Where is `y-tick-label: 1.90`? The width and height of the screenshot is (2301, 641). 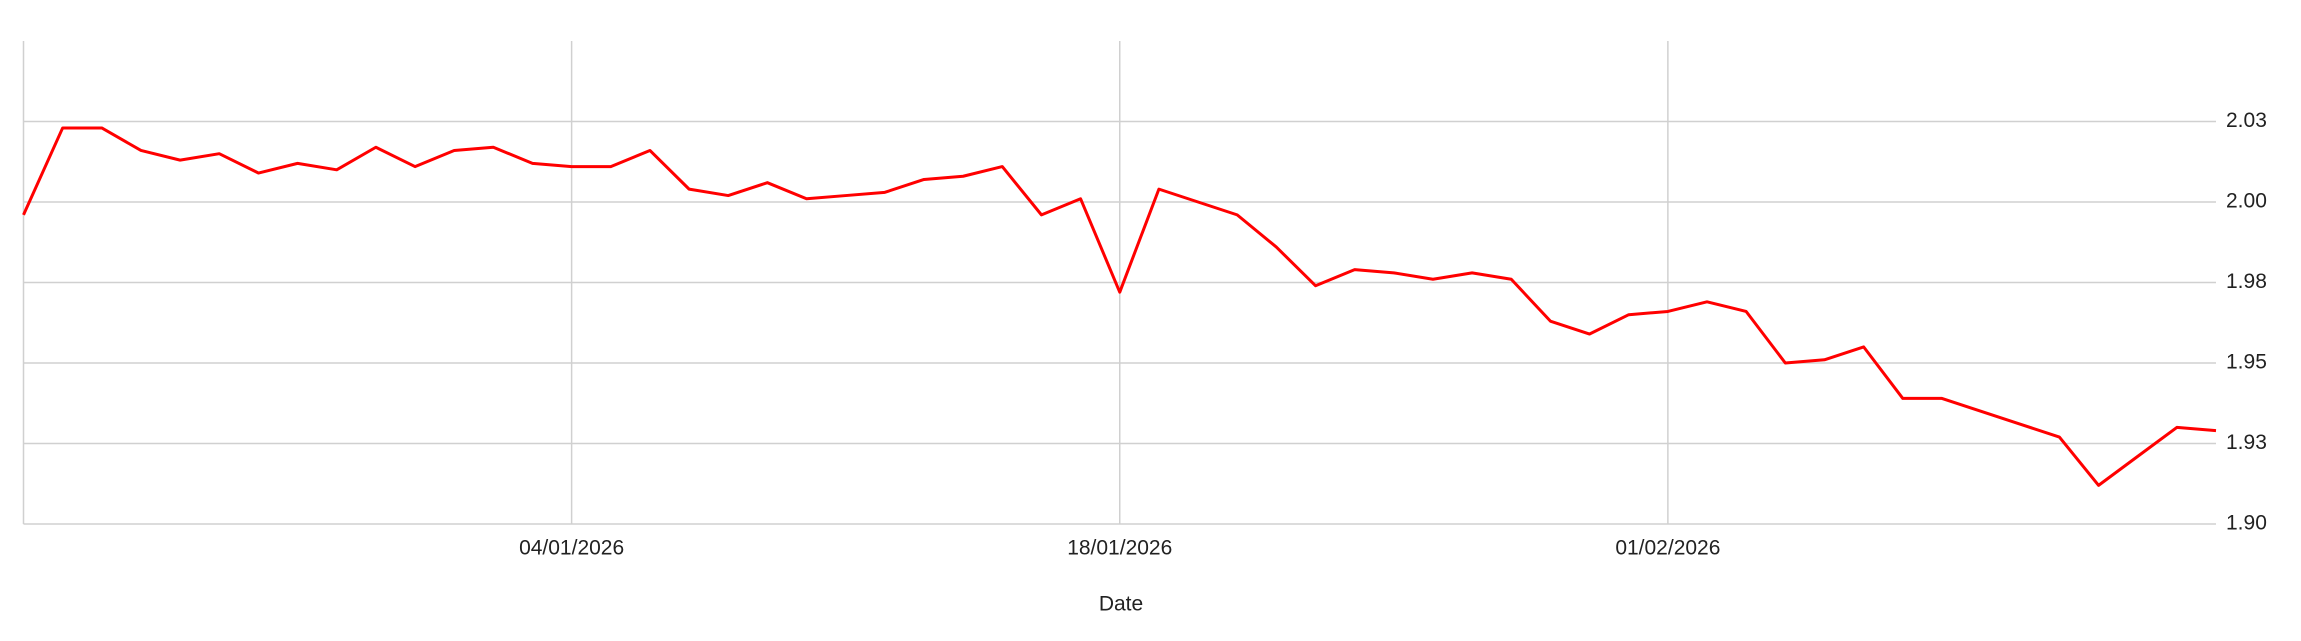
y-tick-label: 1.90 is located at coordinates (2246, 523).